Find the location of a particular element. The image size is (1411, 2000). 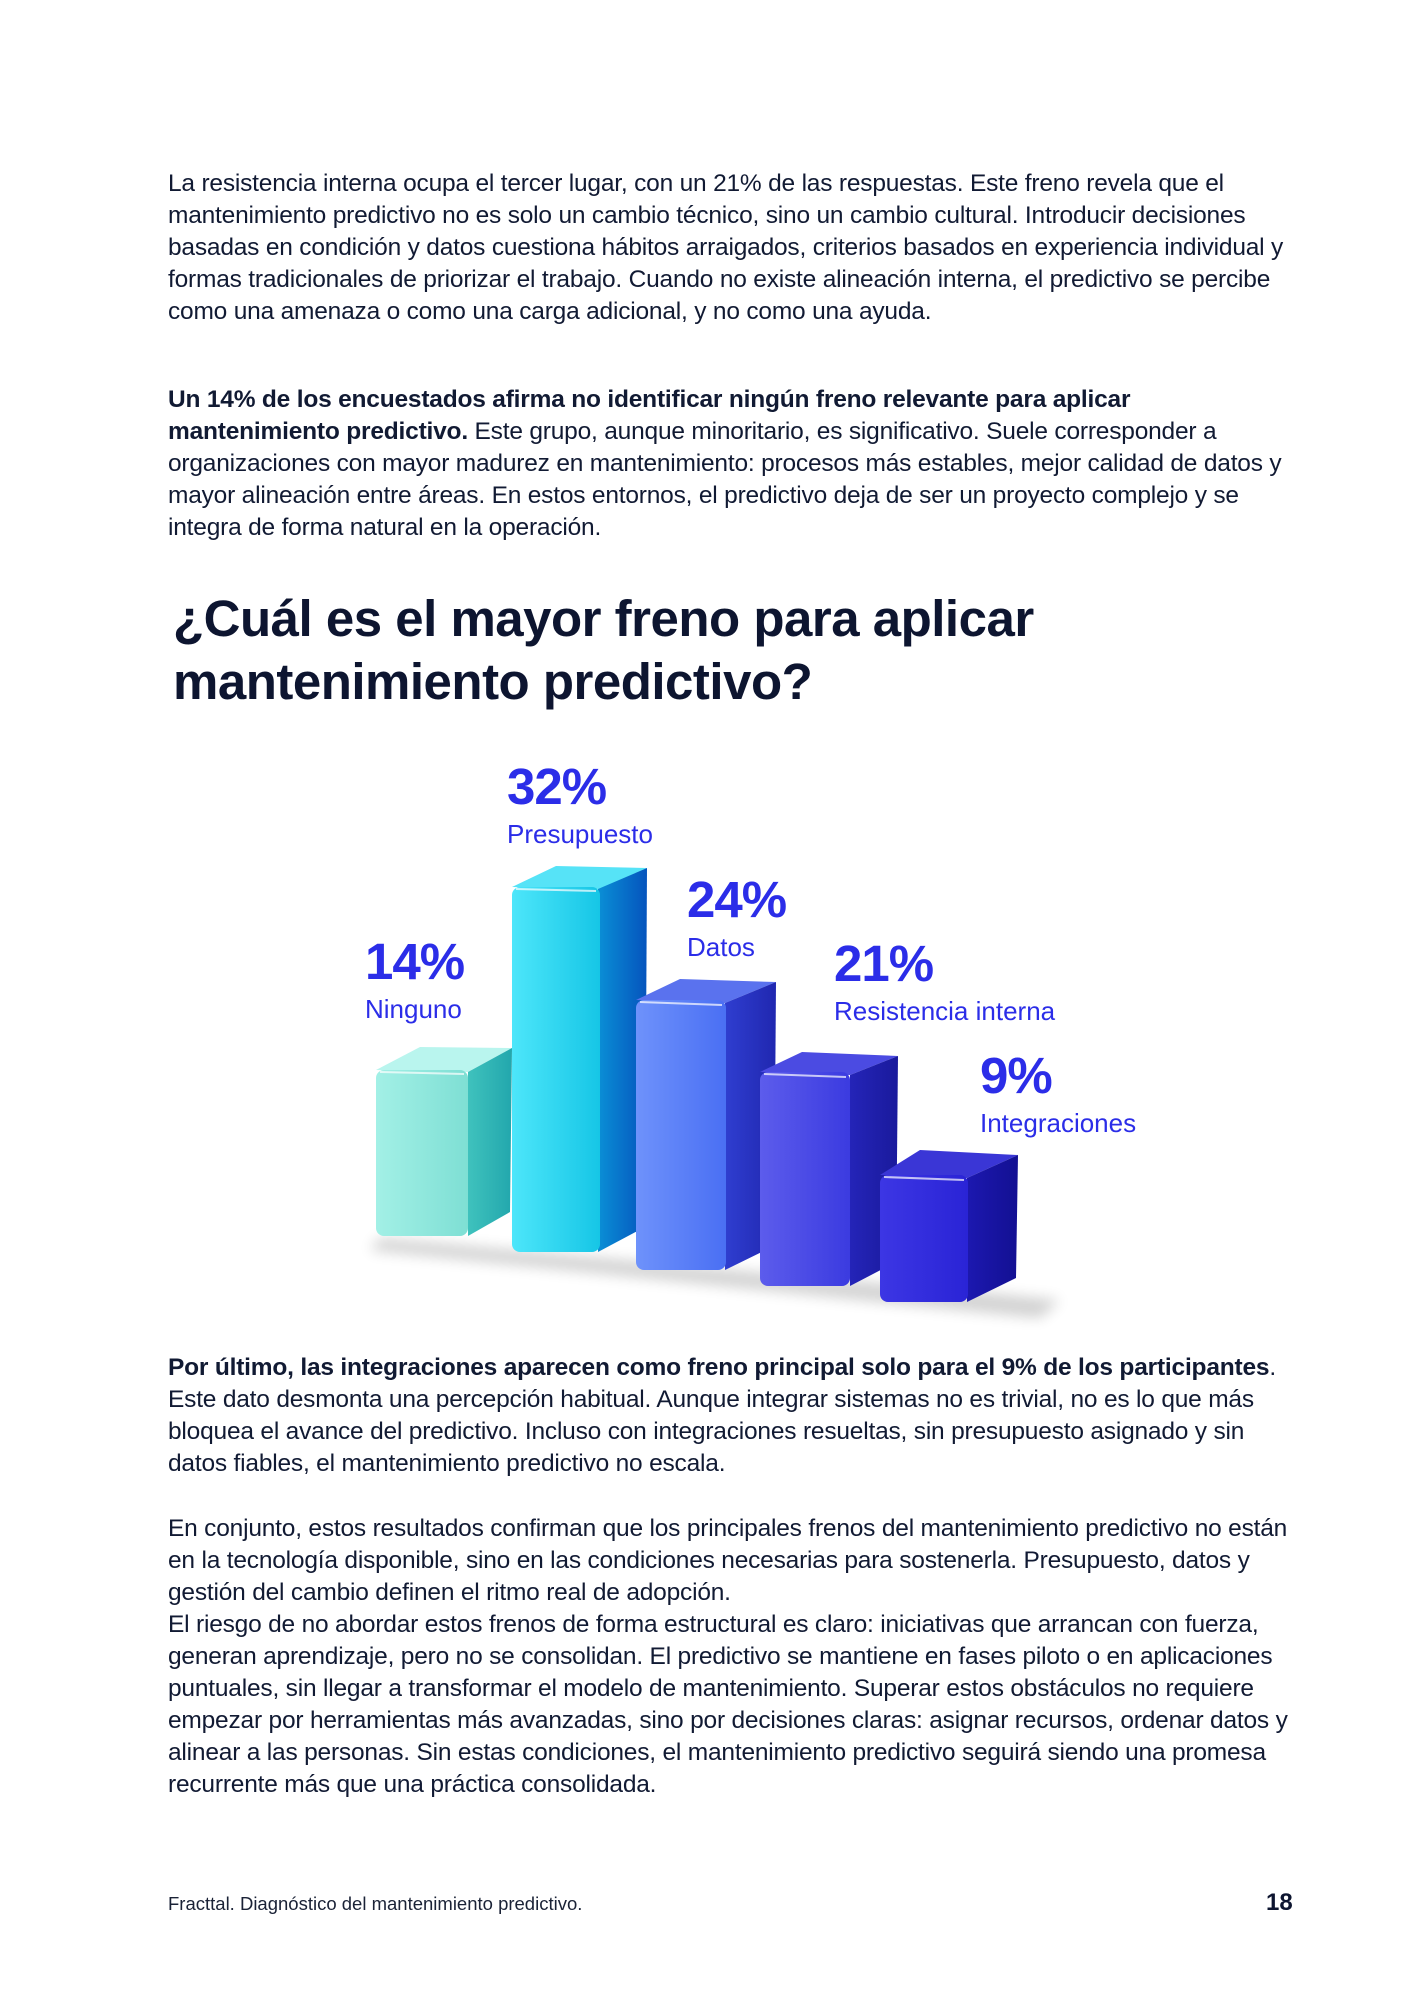

bar-datos is located at coordinates (706, 1124).